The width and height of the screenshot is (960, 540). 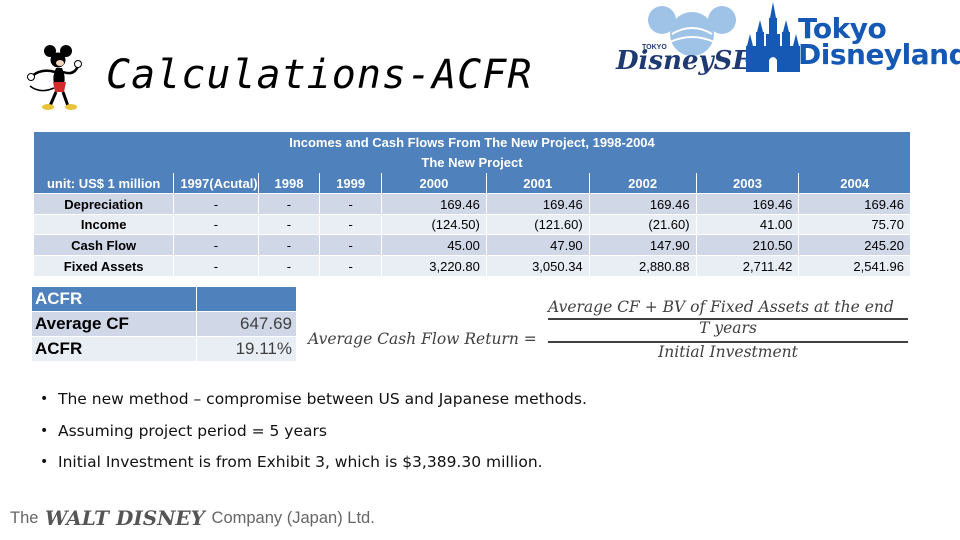 I want to click on column-header: 2002, so click(x=642, y=183).